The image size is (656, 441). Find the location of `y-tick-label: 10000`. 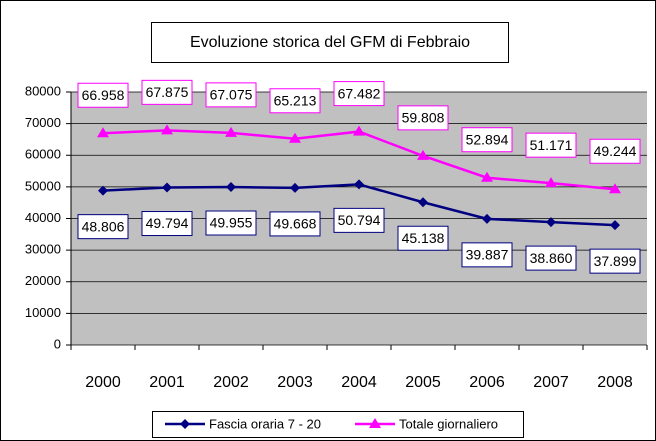

y-tick-label: 10000 is located at coordinates (43, 312).